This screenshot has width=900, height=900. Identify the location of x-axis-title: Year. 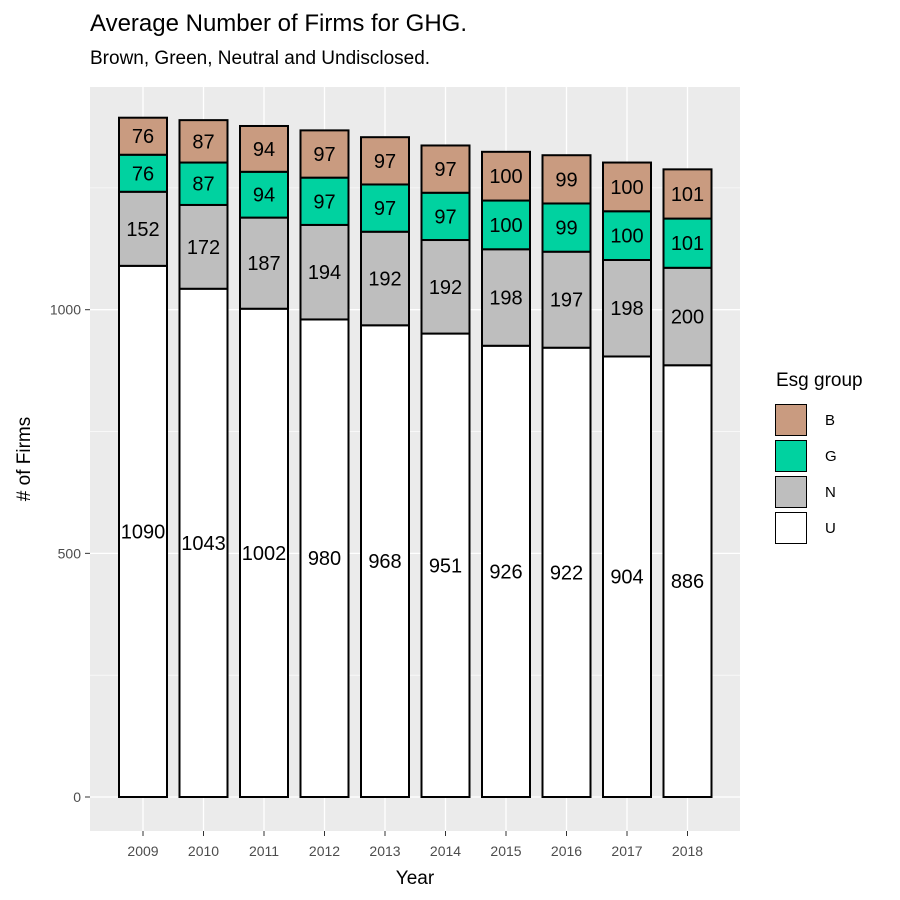
(415, 878).